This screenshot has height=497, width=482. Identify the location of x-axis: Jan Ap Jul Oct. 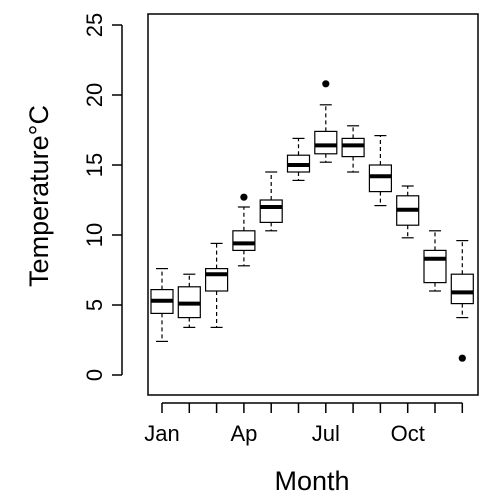
(304, 424).